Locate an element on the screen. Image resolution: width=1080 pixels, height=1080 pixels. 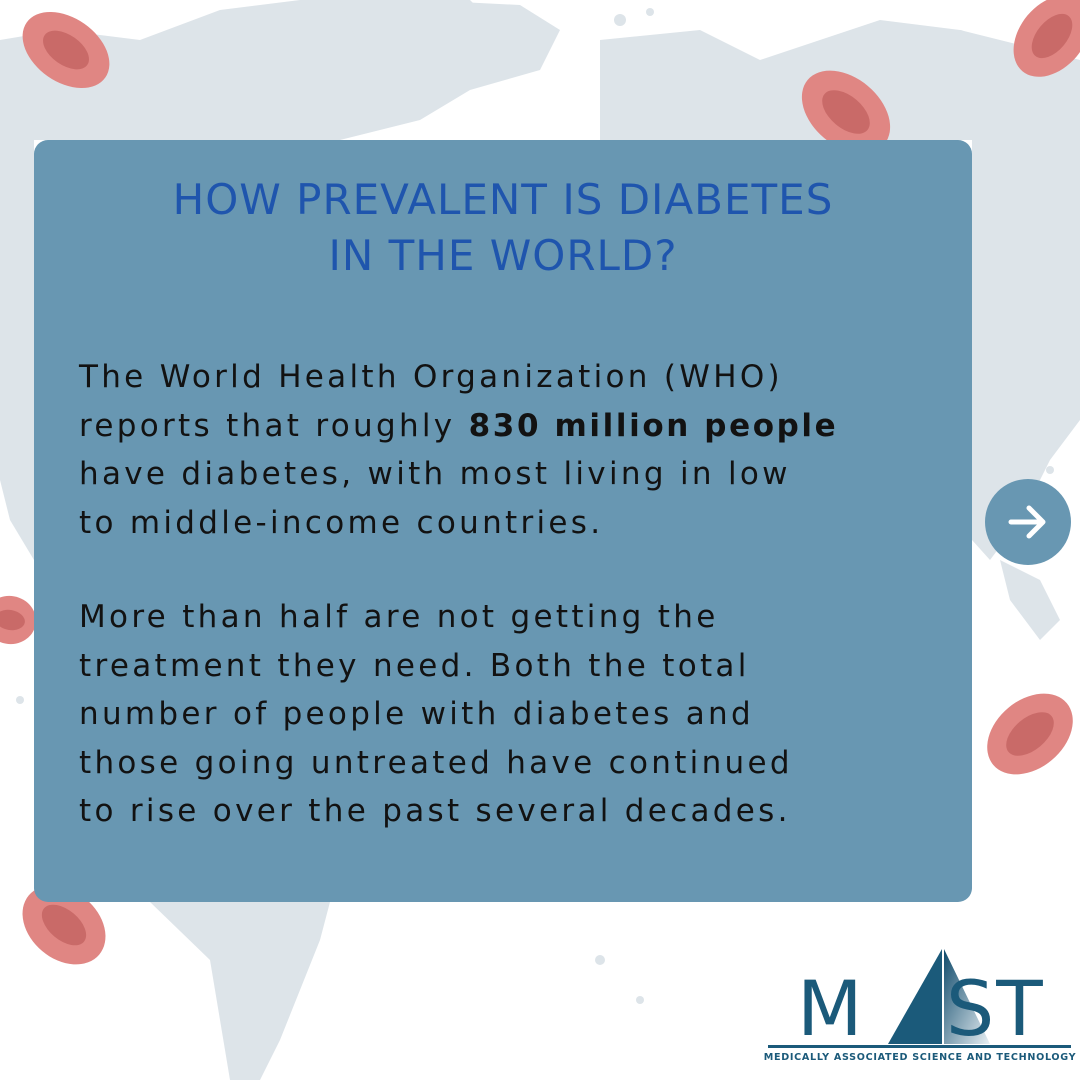
paragraph-line: reports that roughly 830 million people is located at coordinates (509, 426).